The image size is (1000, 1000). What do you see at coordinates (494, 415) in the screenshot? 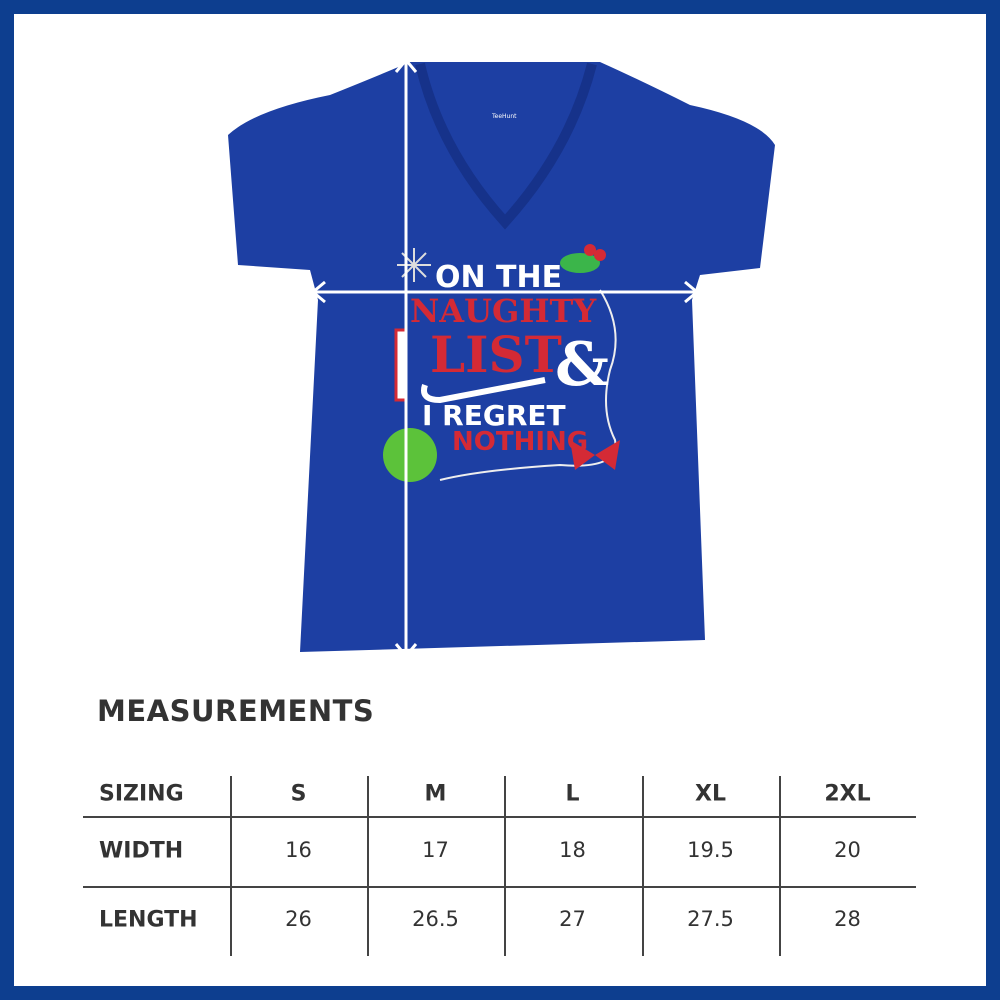
I see `graphic-line-4: I REGRET` at bounding box center [494, 415].